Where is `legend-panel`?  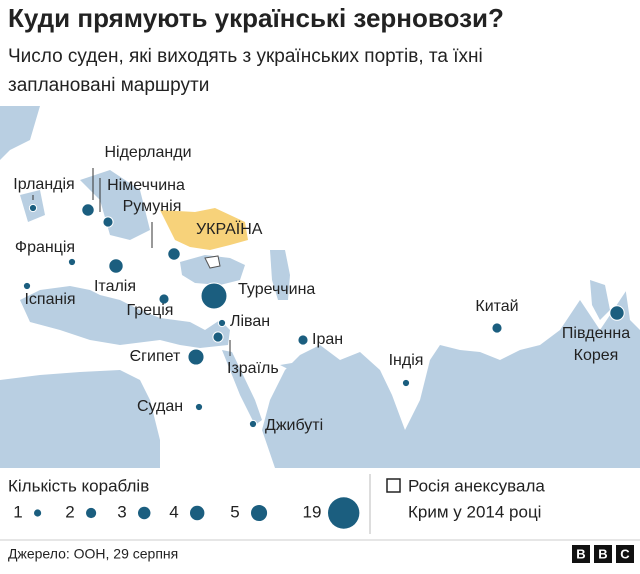
legend-panel is located at coordinates (320, 504).